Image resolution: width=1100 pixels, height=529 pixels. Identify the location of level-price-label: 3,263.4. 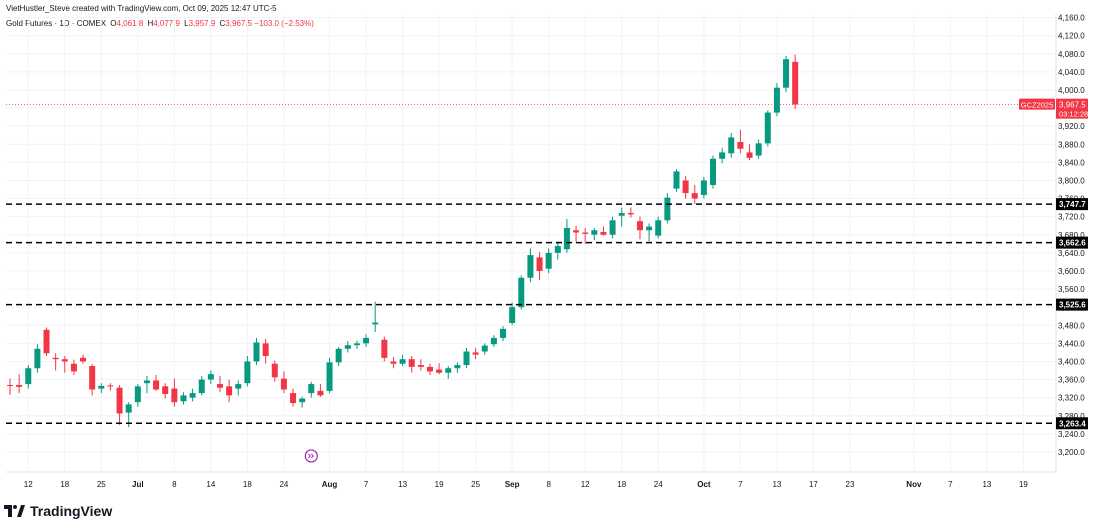
(1072, 423).